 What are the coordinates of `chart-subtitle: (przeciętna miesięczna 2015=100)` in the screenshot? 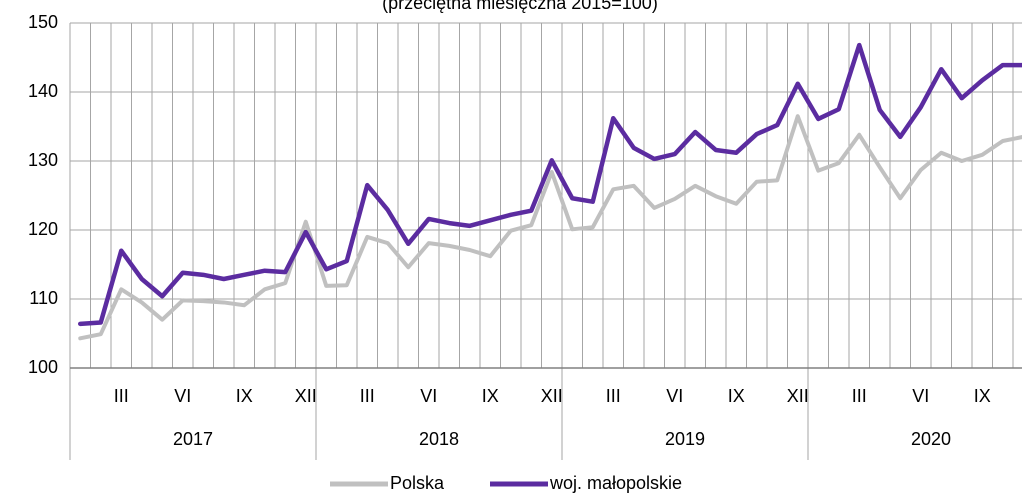 It's located at (520, 6).